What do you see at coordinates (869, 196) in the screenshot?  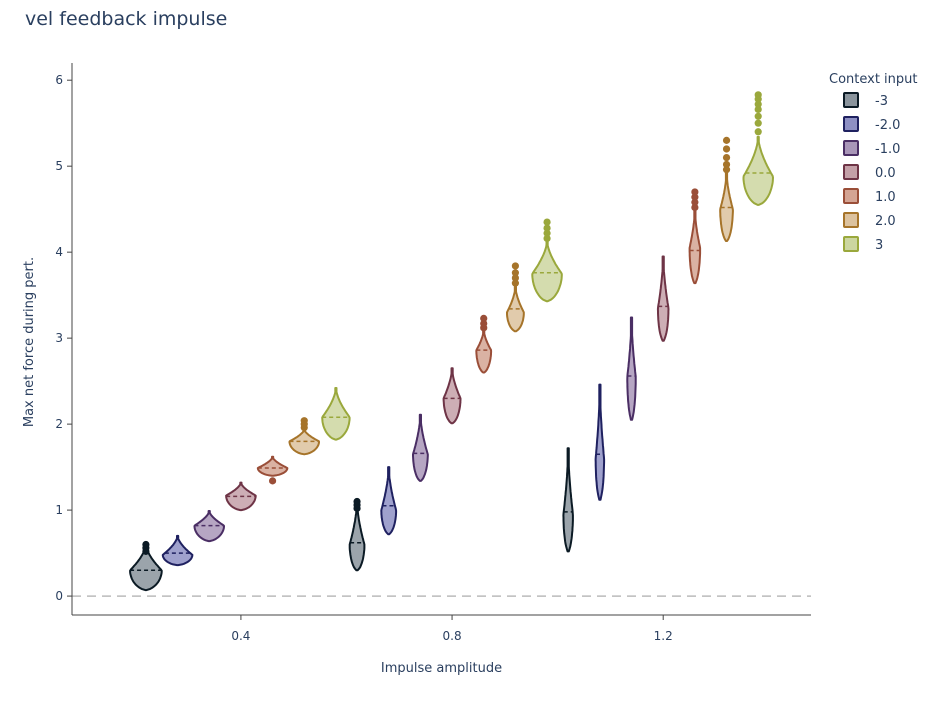 I see `legend-item-1.0: 1.0` at bounding box center [869, 196].